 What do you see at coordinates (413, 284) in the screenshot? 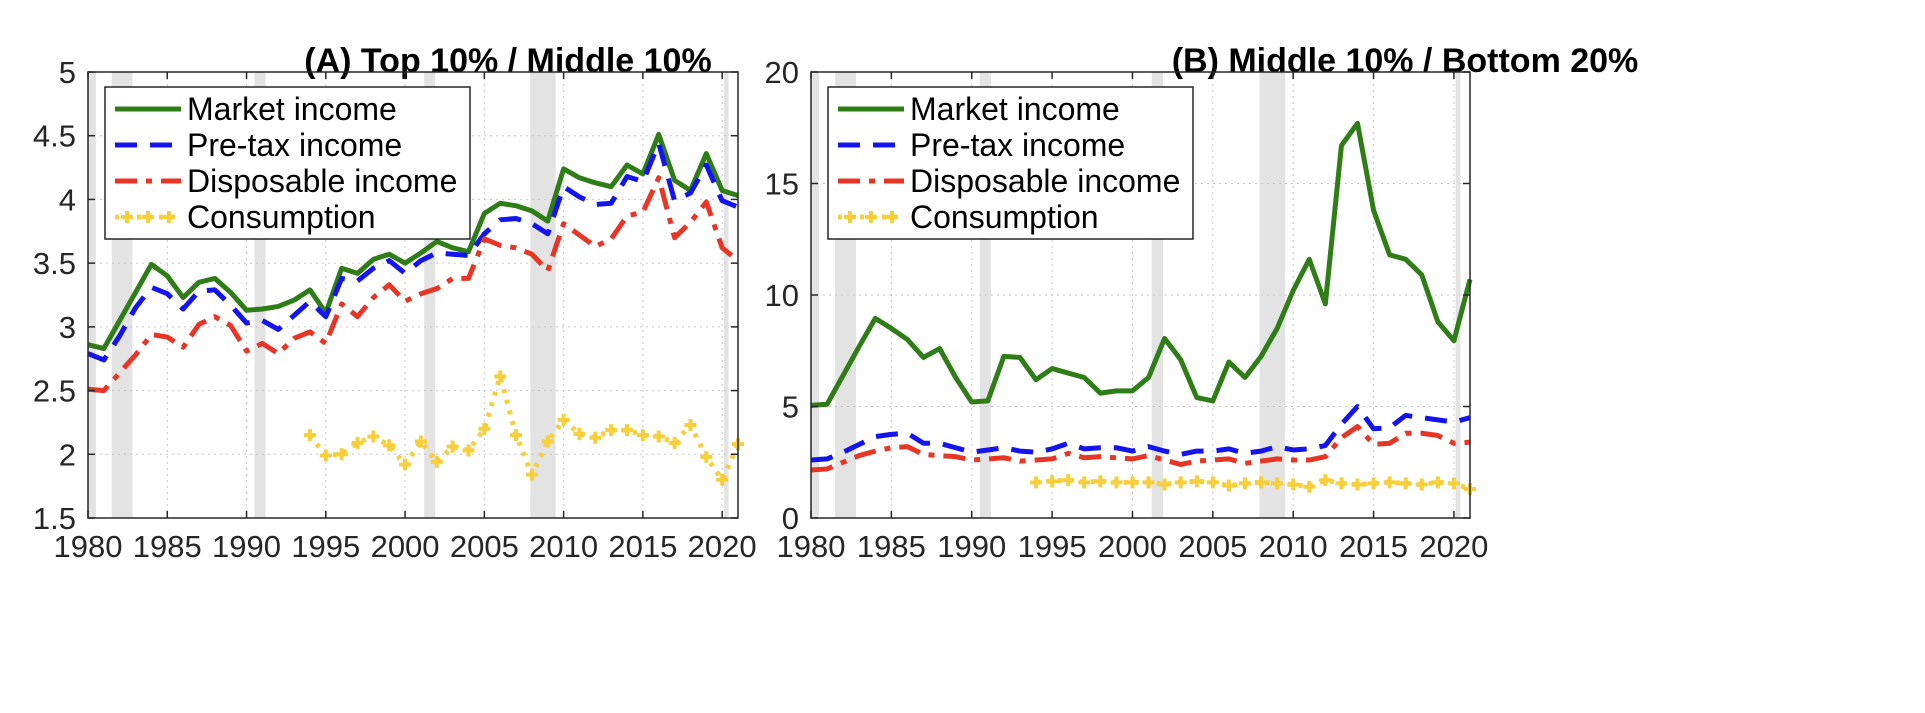
I see `panel-a-series-disposable` at bounding box center [413, 284].